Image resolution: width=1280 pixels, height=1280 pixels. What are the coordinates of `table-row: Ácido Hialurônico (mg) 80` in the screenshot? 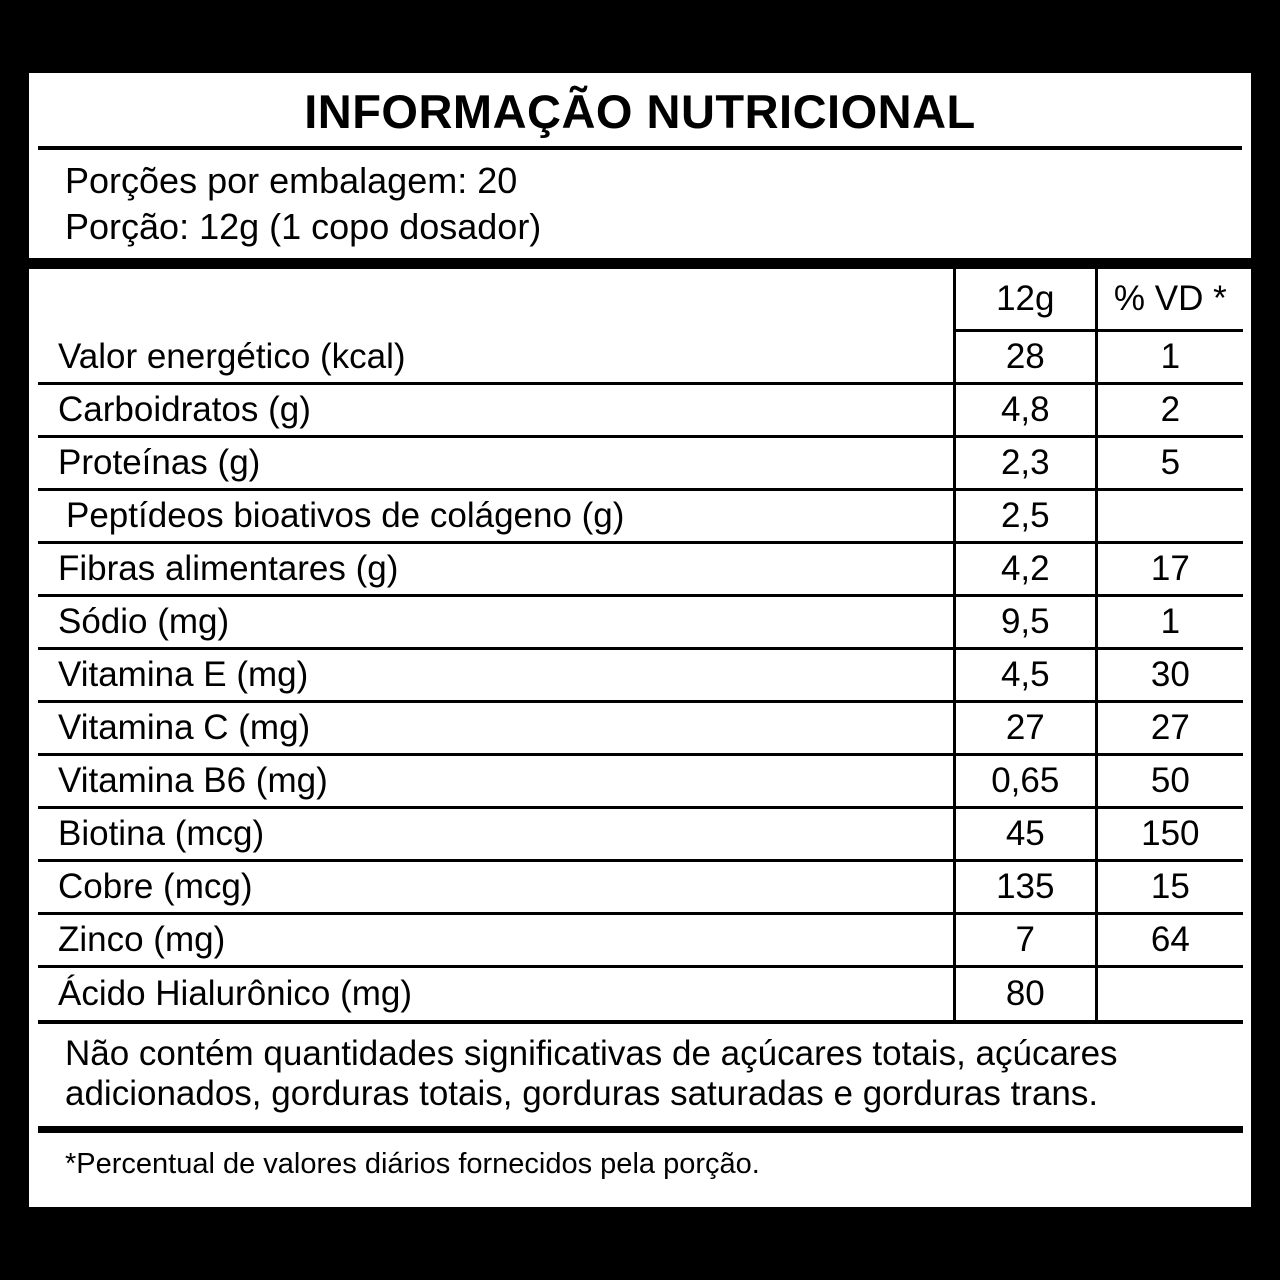 It's located at (640, 993).